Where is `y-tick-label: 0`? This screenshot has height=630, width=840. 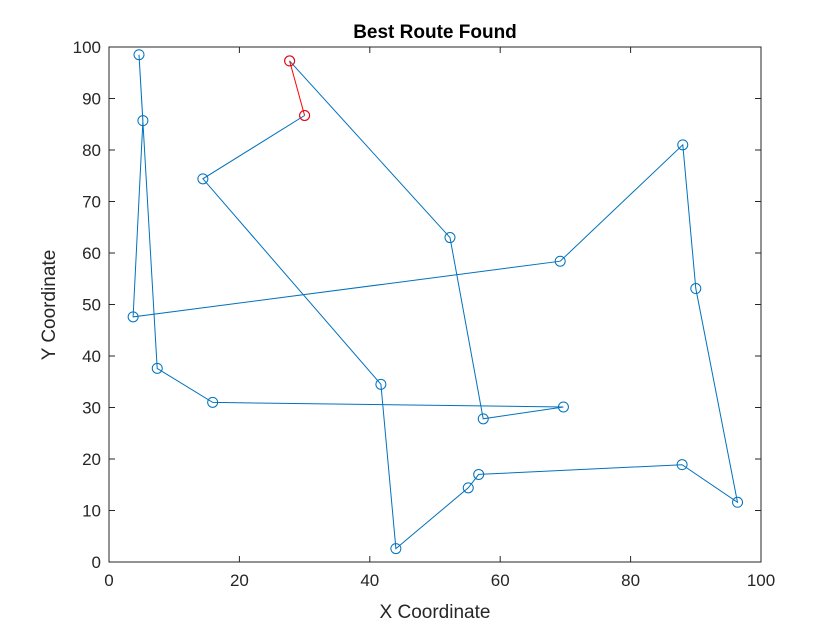
y-tick-label: 0 is located at coordinates (96, 562).